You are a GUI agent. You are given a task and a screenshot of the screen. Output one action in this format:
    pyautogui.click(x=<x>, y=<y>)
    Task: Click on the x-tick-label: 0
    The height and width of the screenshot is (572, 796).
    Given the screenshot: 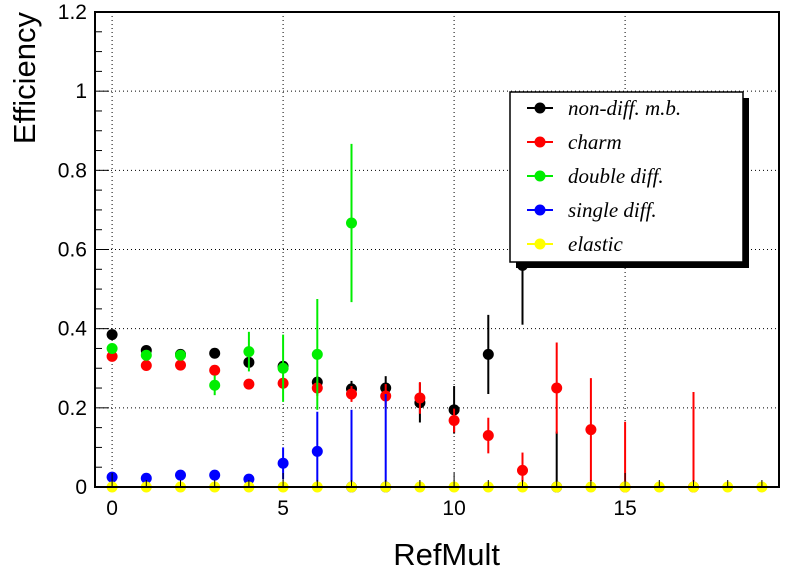 What is the action you would take?
    pyautogui.click(x=112, y=508)
    